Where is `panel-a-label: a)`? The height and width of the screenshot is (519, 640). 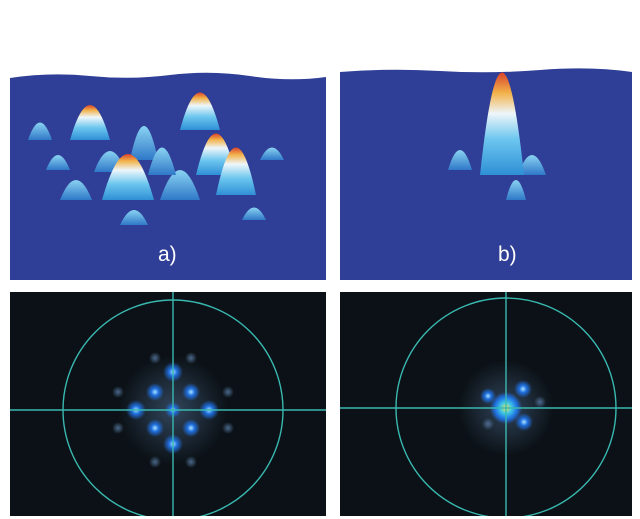
panel-a-label: a) is located at coordinates (167, 254).